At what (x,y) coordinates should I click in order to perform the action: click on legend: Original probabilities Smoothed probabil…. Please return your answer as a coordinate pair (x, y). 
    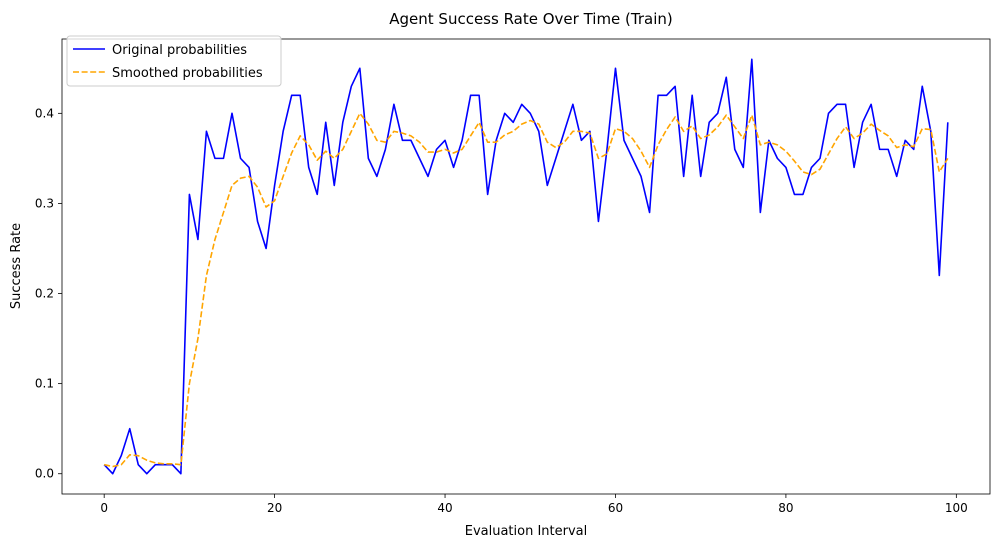
    Looking at the image, I should click on (174, 61).